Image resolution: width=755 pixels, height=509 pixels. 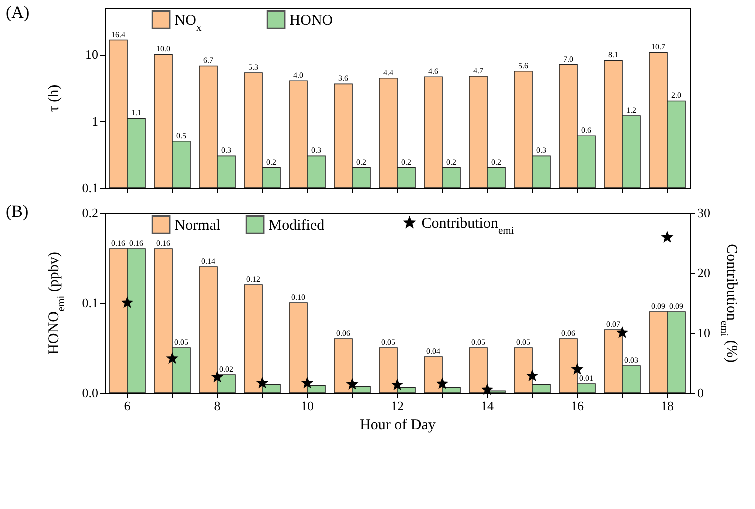 I want to click on data-label: 8.1, so click(x=613, y=55).